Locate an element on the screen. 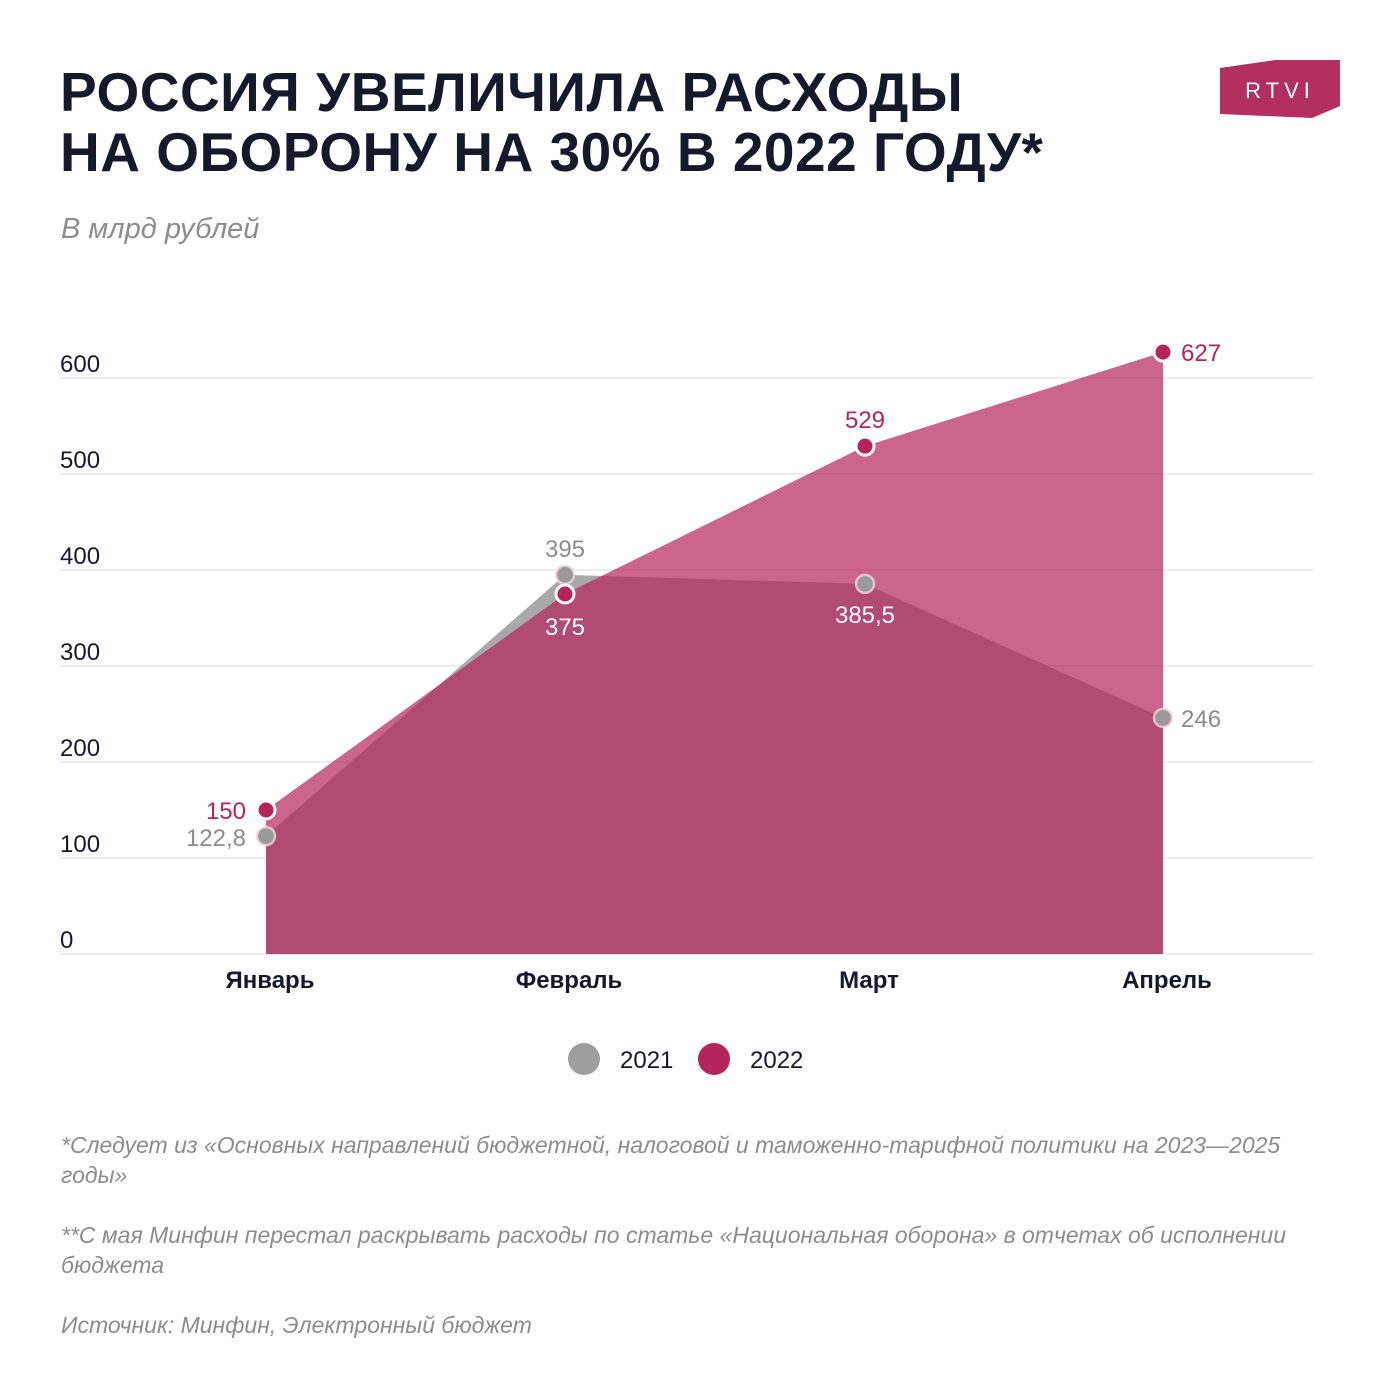 The width and height of the screenshot is (1400, 1400). title-line-2: НА ОБОРОНУ НА 30% В 2022 ГОДУ* is located at coordinates (552, 152).